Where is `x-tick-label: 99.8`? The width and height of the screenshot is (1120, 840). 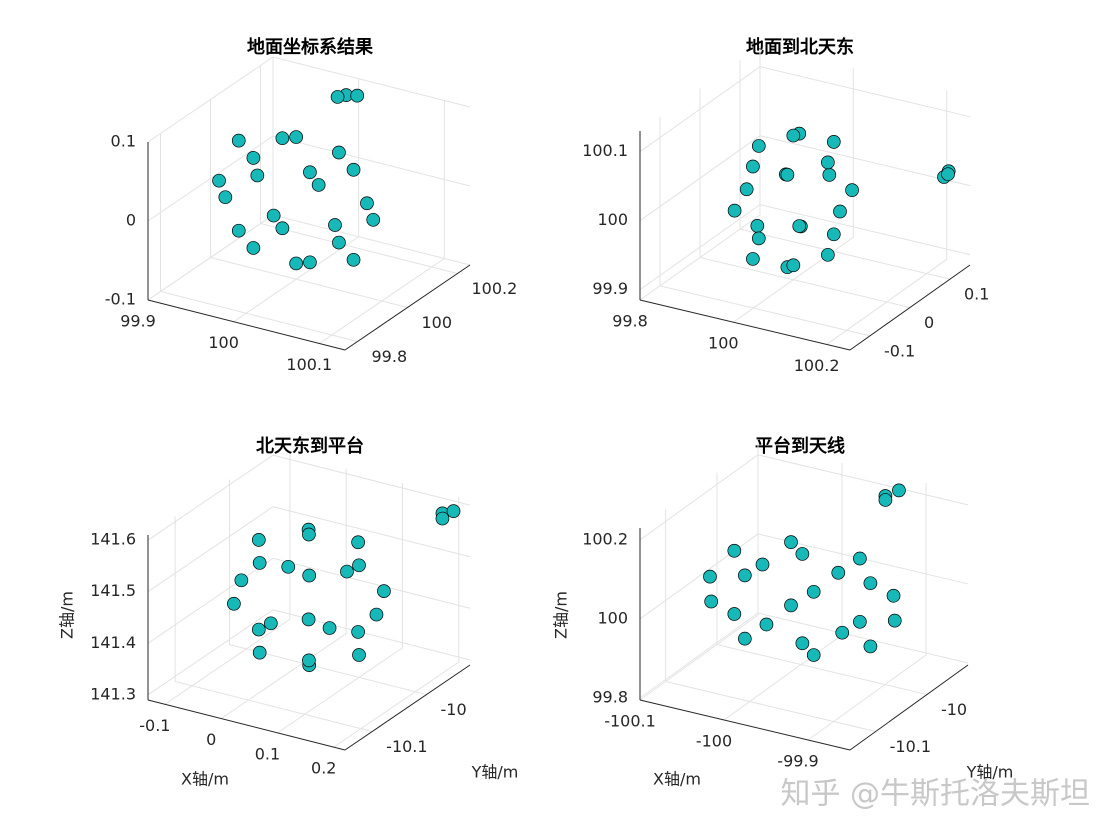
x-tick-label: 99.8 is located at coordinates (630, 321).